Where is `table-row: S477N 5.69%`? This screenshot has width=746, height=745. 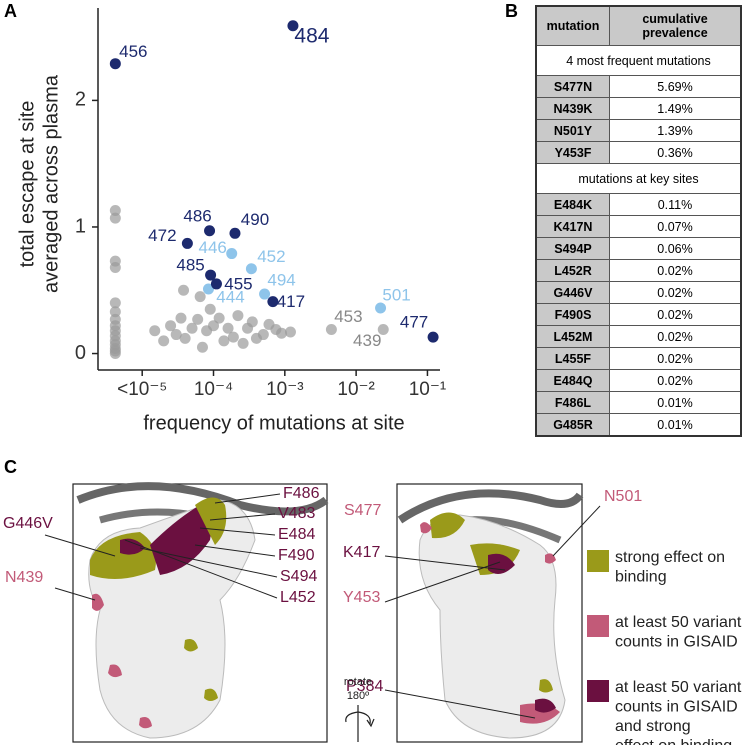
table-row: S477N 5.69% is located at coordinates (638, 86).